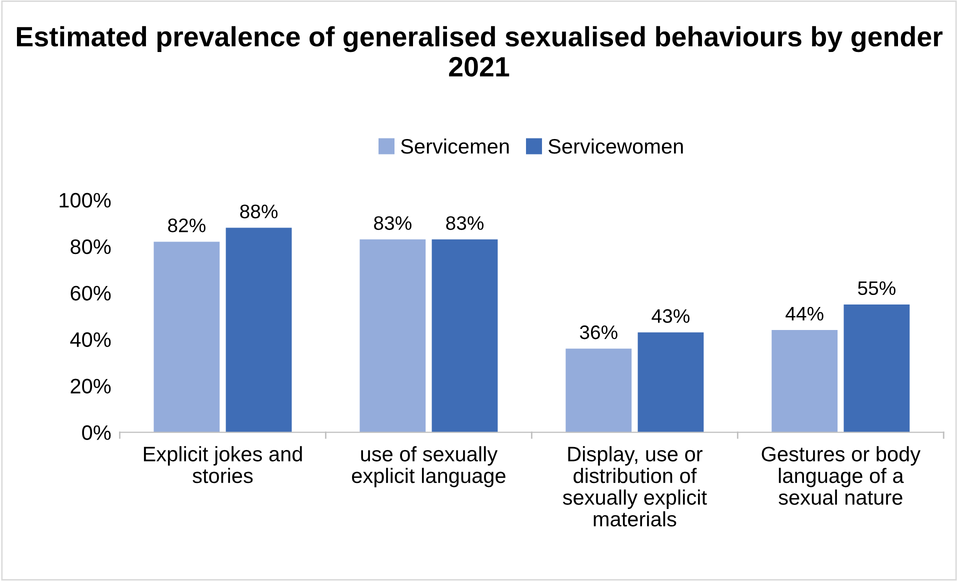  What do you see at coordinates (877, 288) in the screenshot?
I see `data-label: 55%` at bounding box center [877, 288].